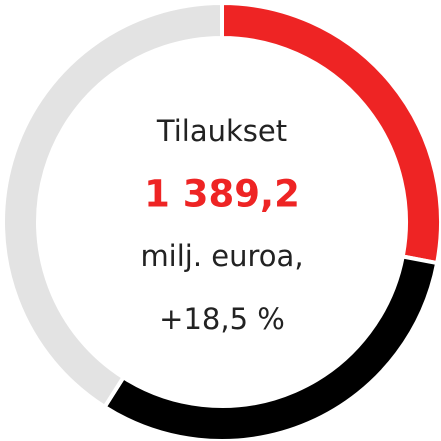  What do you see at coordinates (222, 194) in the screenshot?
I see `center-value: 1 389,2` at bounding box center [222, 194].